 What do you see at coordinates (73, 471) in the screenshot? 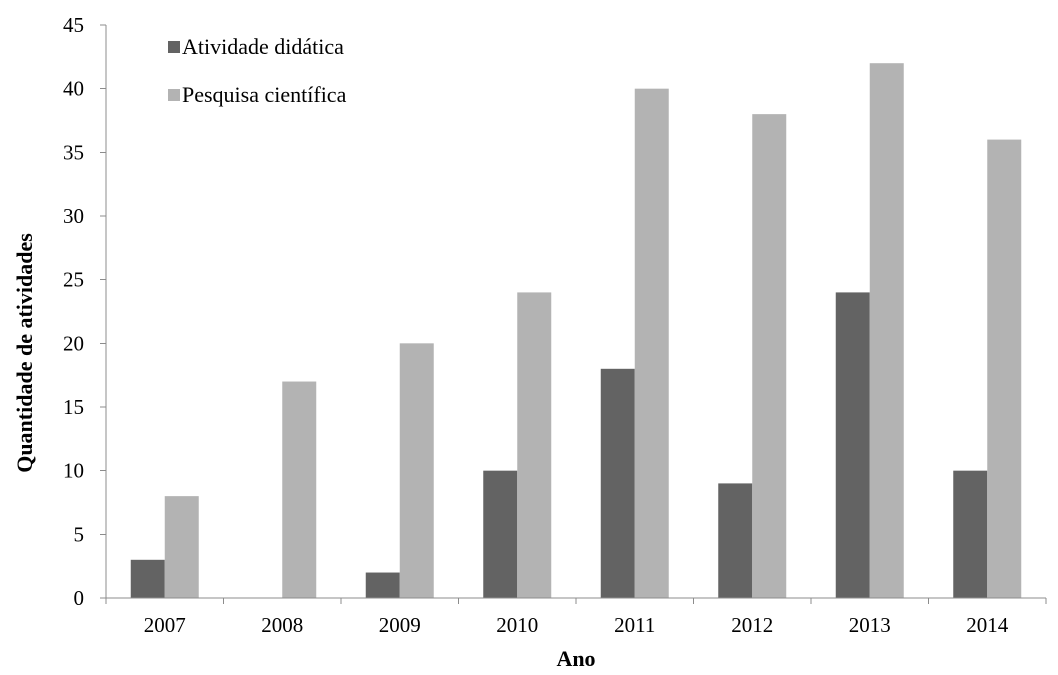
I see `y-tick-label: 10` at bounding box center [73, 471].